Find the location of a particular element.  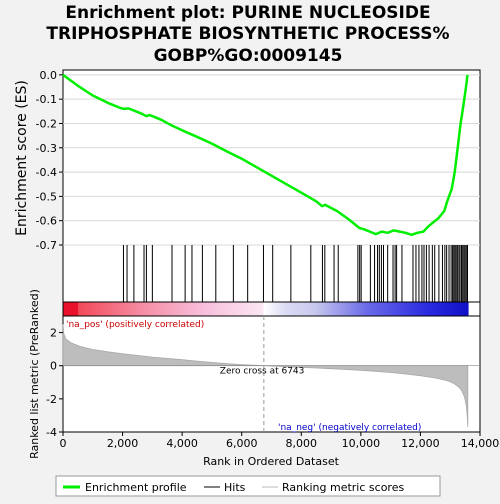

x-tick-label: 12,000 is located at coordinates (420, 443).